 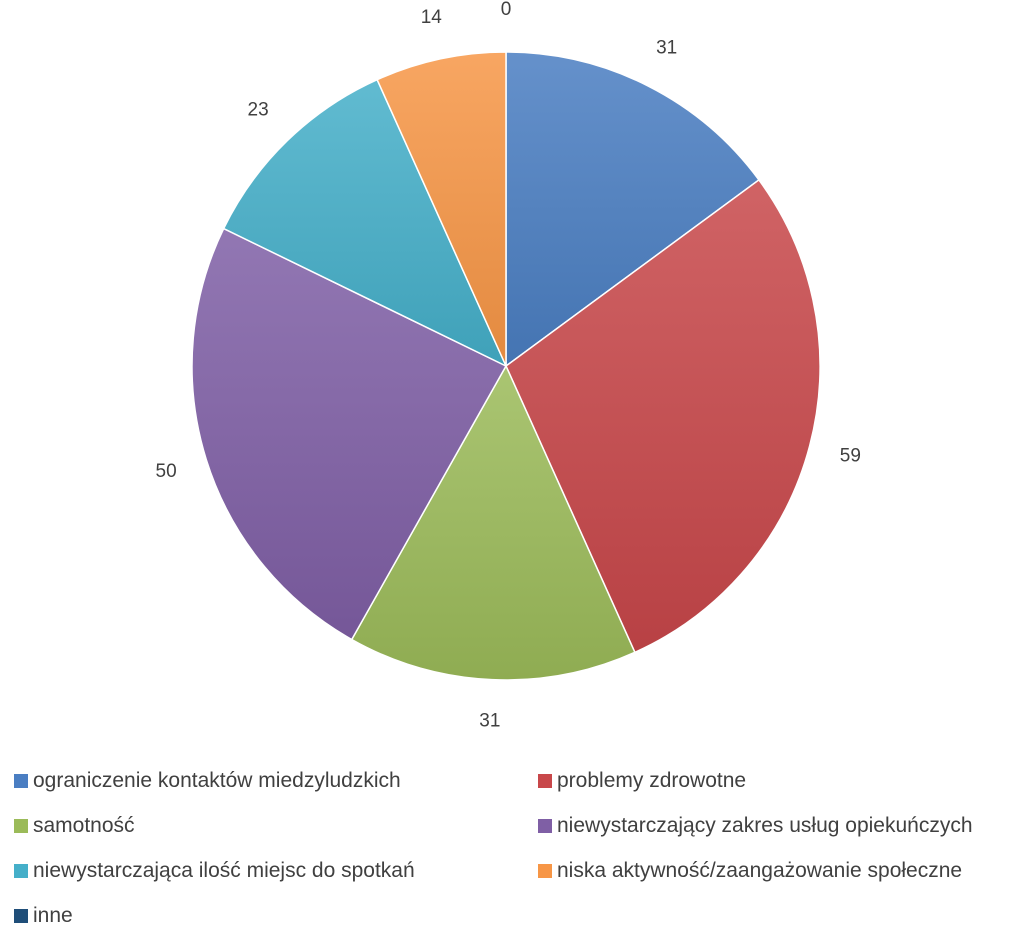 I want to click on data-label: 14, so click(x=432, y=17).